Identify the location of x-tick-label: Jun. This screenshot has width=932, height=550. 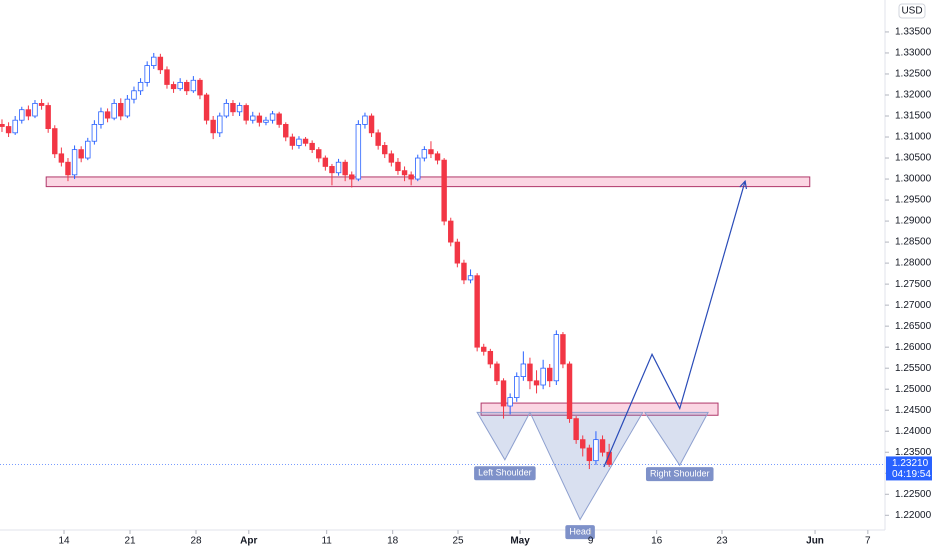
(815, 541).